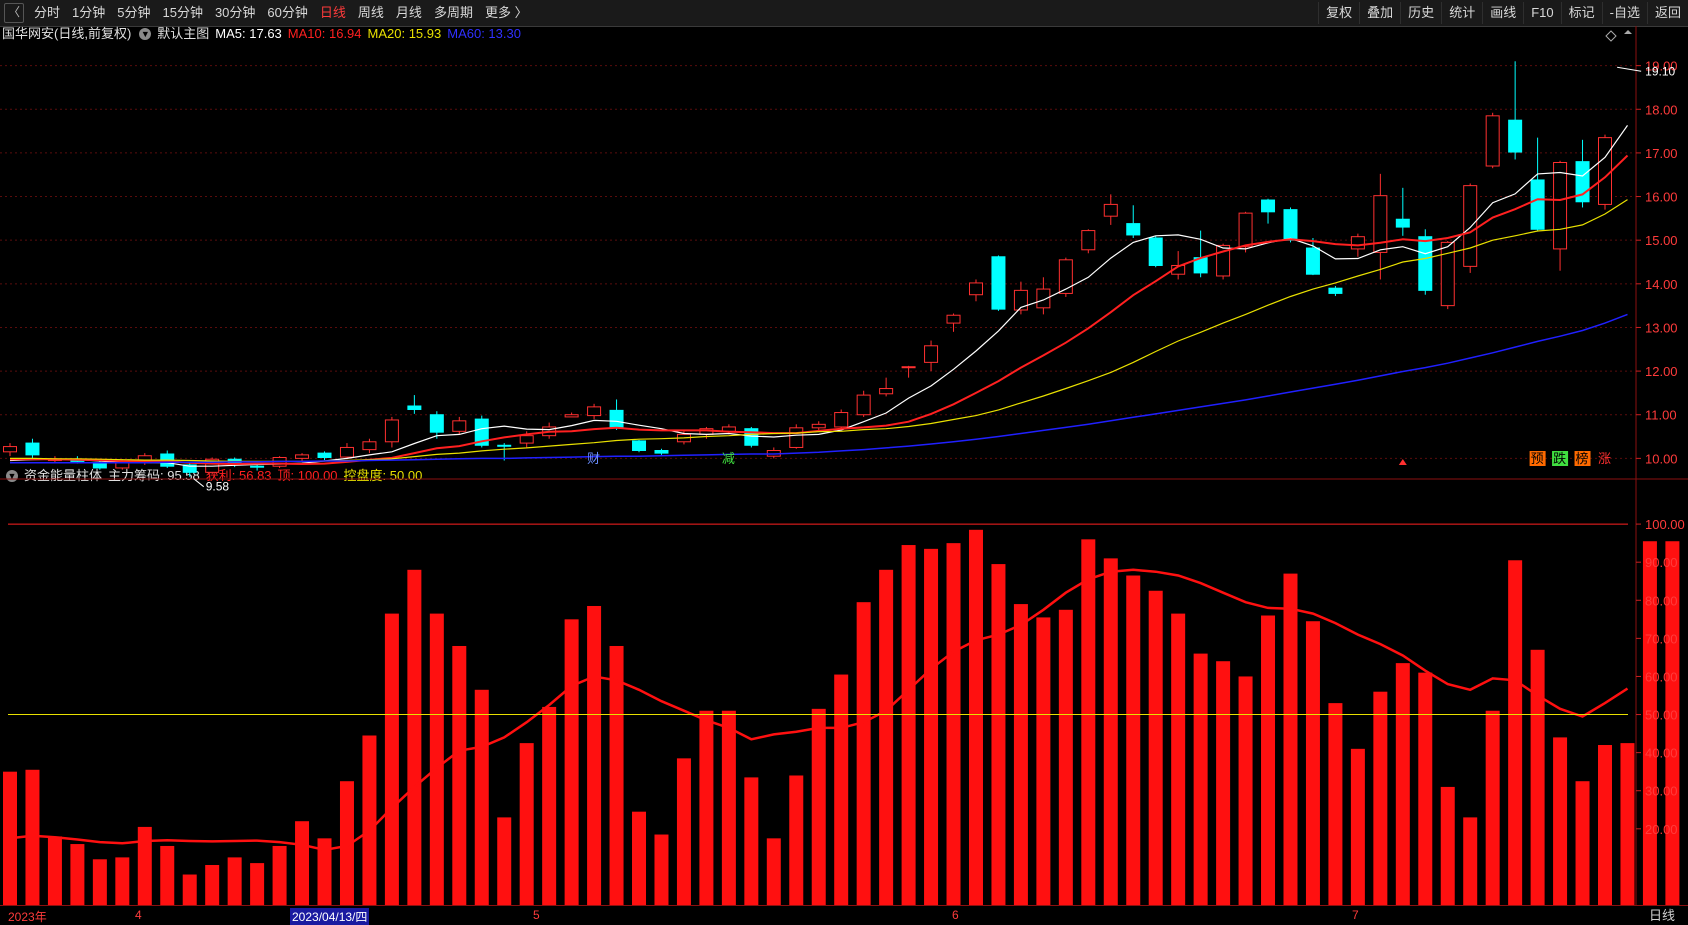 This screenshot has width=1688, height=925. Describe the element at coordinates (287, 12) in the screenshot. I see `period-tab-5: 60分钟` at that location.